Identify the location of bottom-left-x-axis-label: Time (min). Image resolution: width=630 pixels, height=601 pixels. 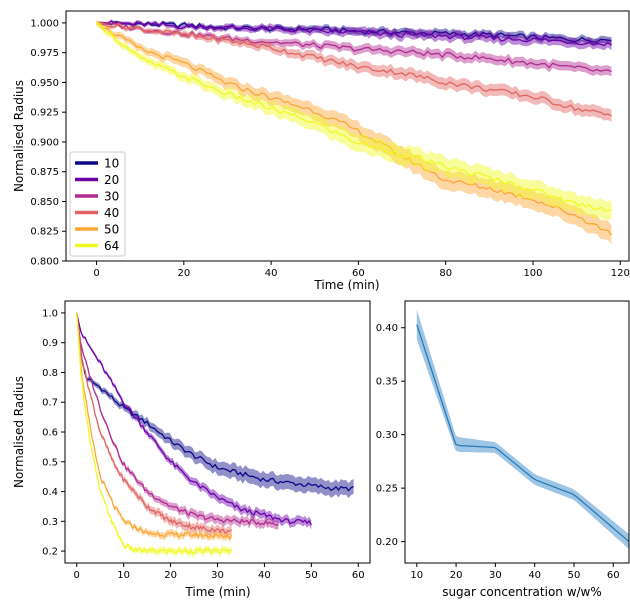
(217, 592).